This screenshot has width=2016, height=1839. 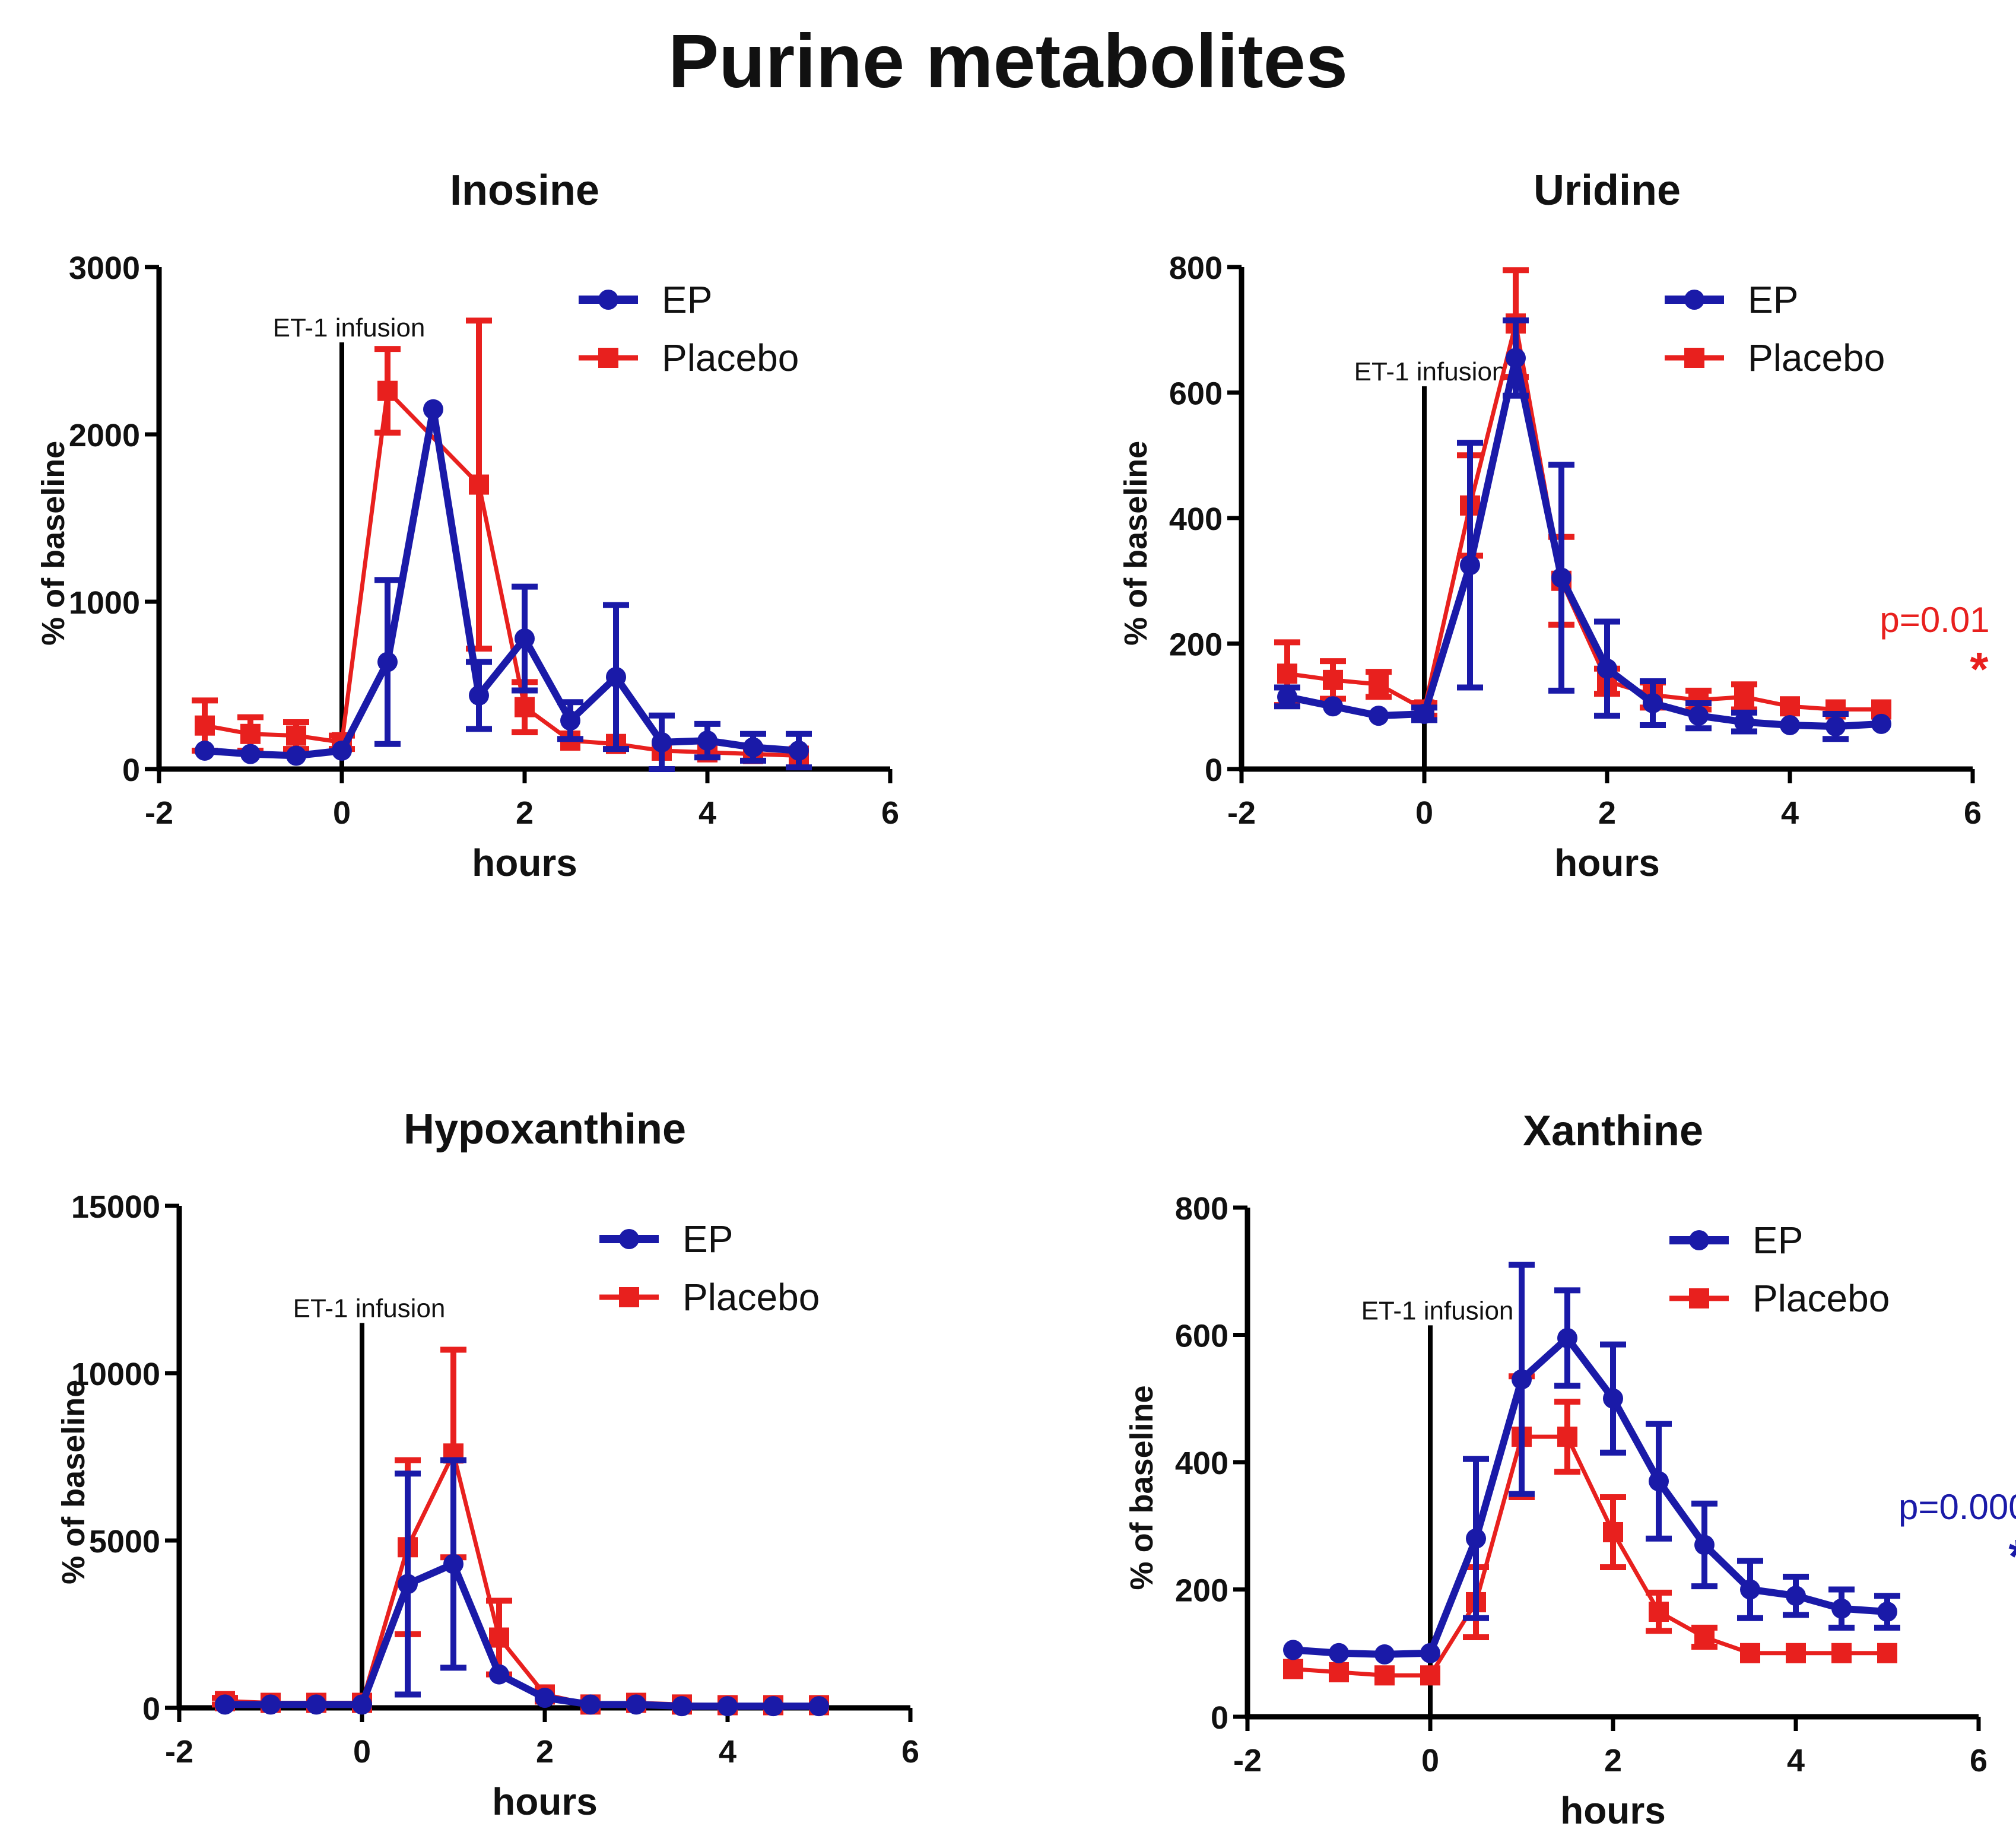 What do you see at coordinates (1934, 620) in the screenshot?
I see `p-value-label: p=0.01` at bounding box center [1934, 620].